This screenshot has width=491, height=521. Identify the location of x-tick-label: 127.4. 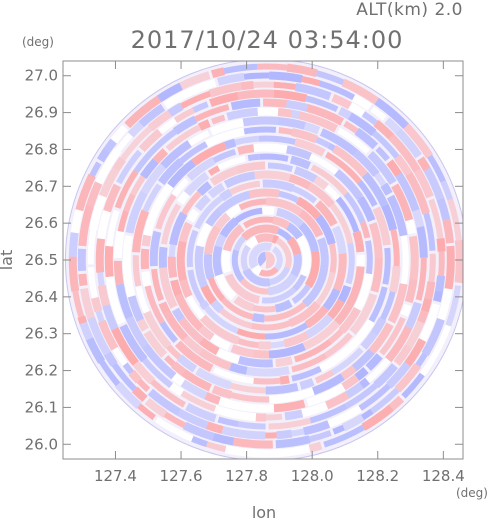
(115, 476).